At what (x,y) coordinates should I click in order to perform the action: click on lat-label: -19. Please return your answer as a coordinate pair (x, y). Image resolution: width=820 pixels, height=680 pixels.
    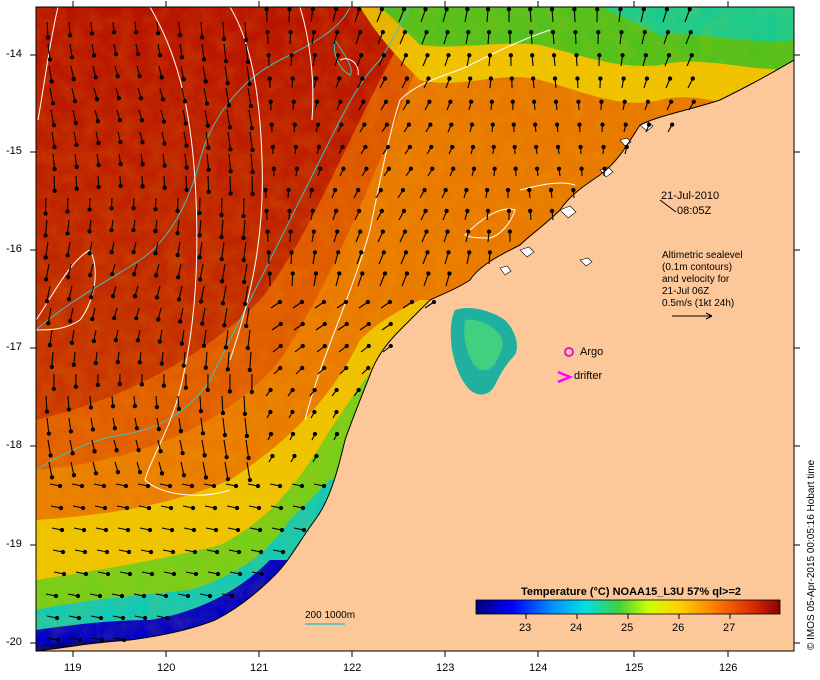
    Looking at the image, I should click on (14, 544).